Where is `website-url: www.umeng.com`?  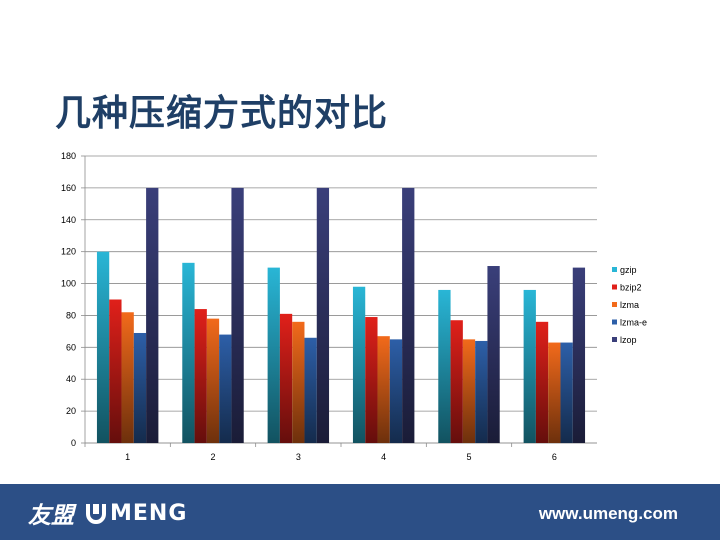 website-url: www.umeng.com is located at coordinates (608, 513).